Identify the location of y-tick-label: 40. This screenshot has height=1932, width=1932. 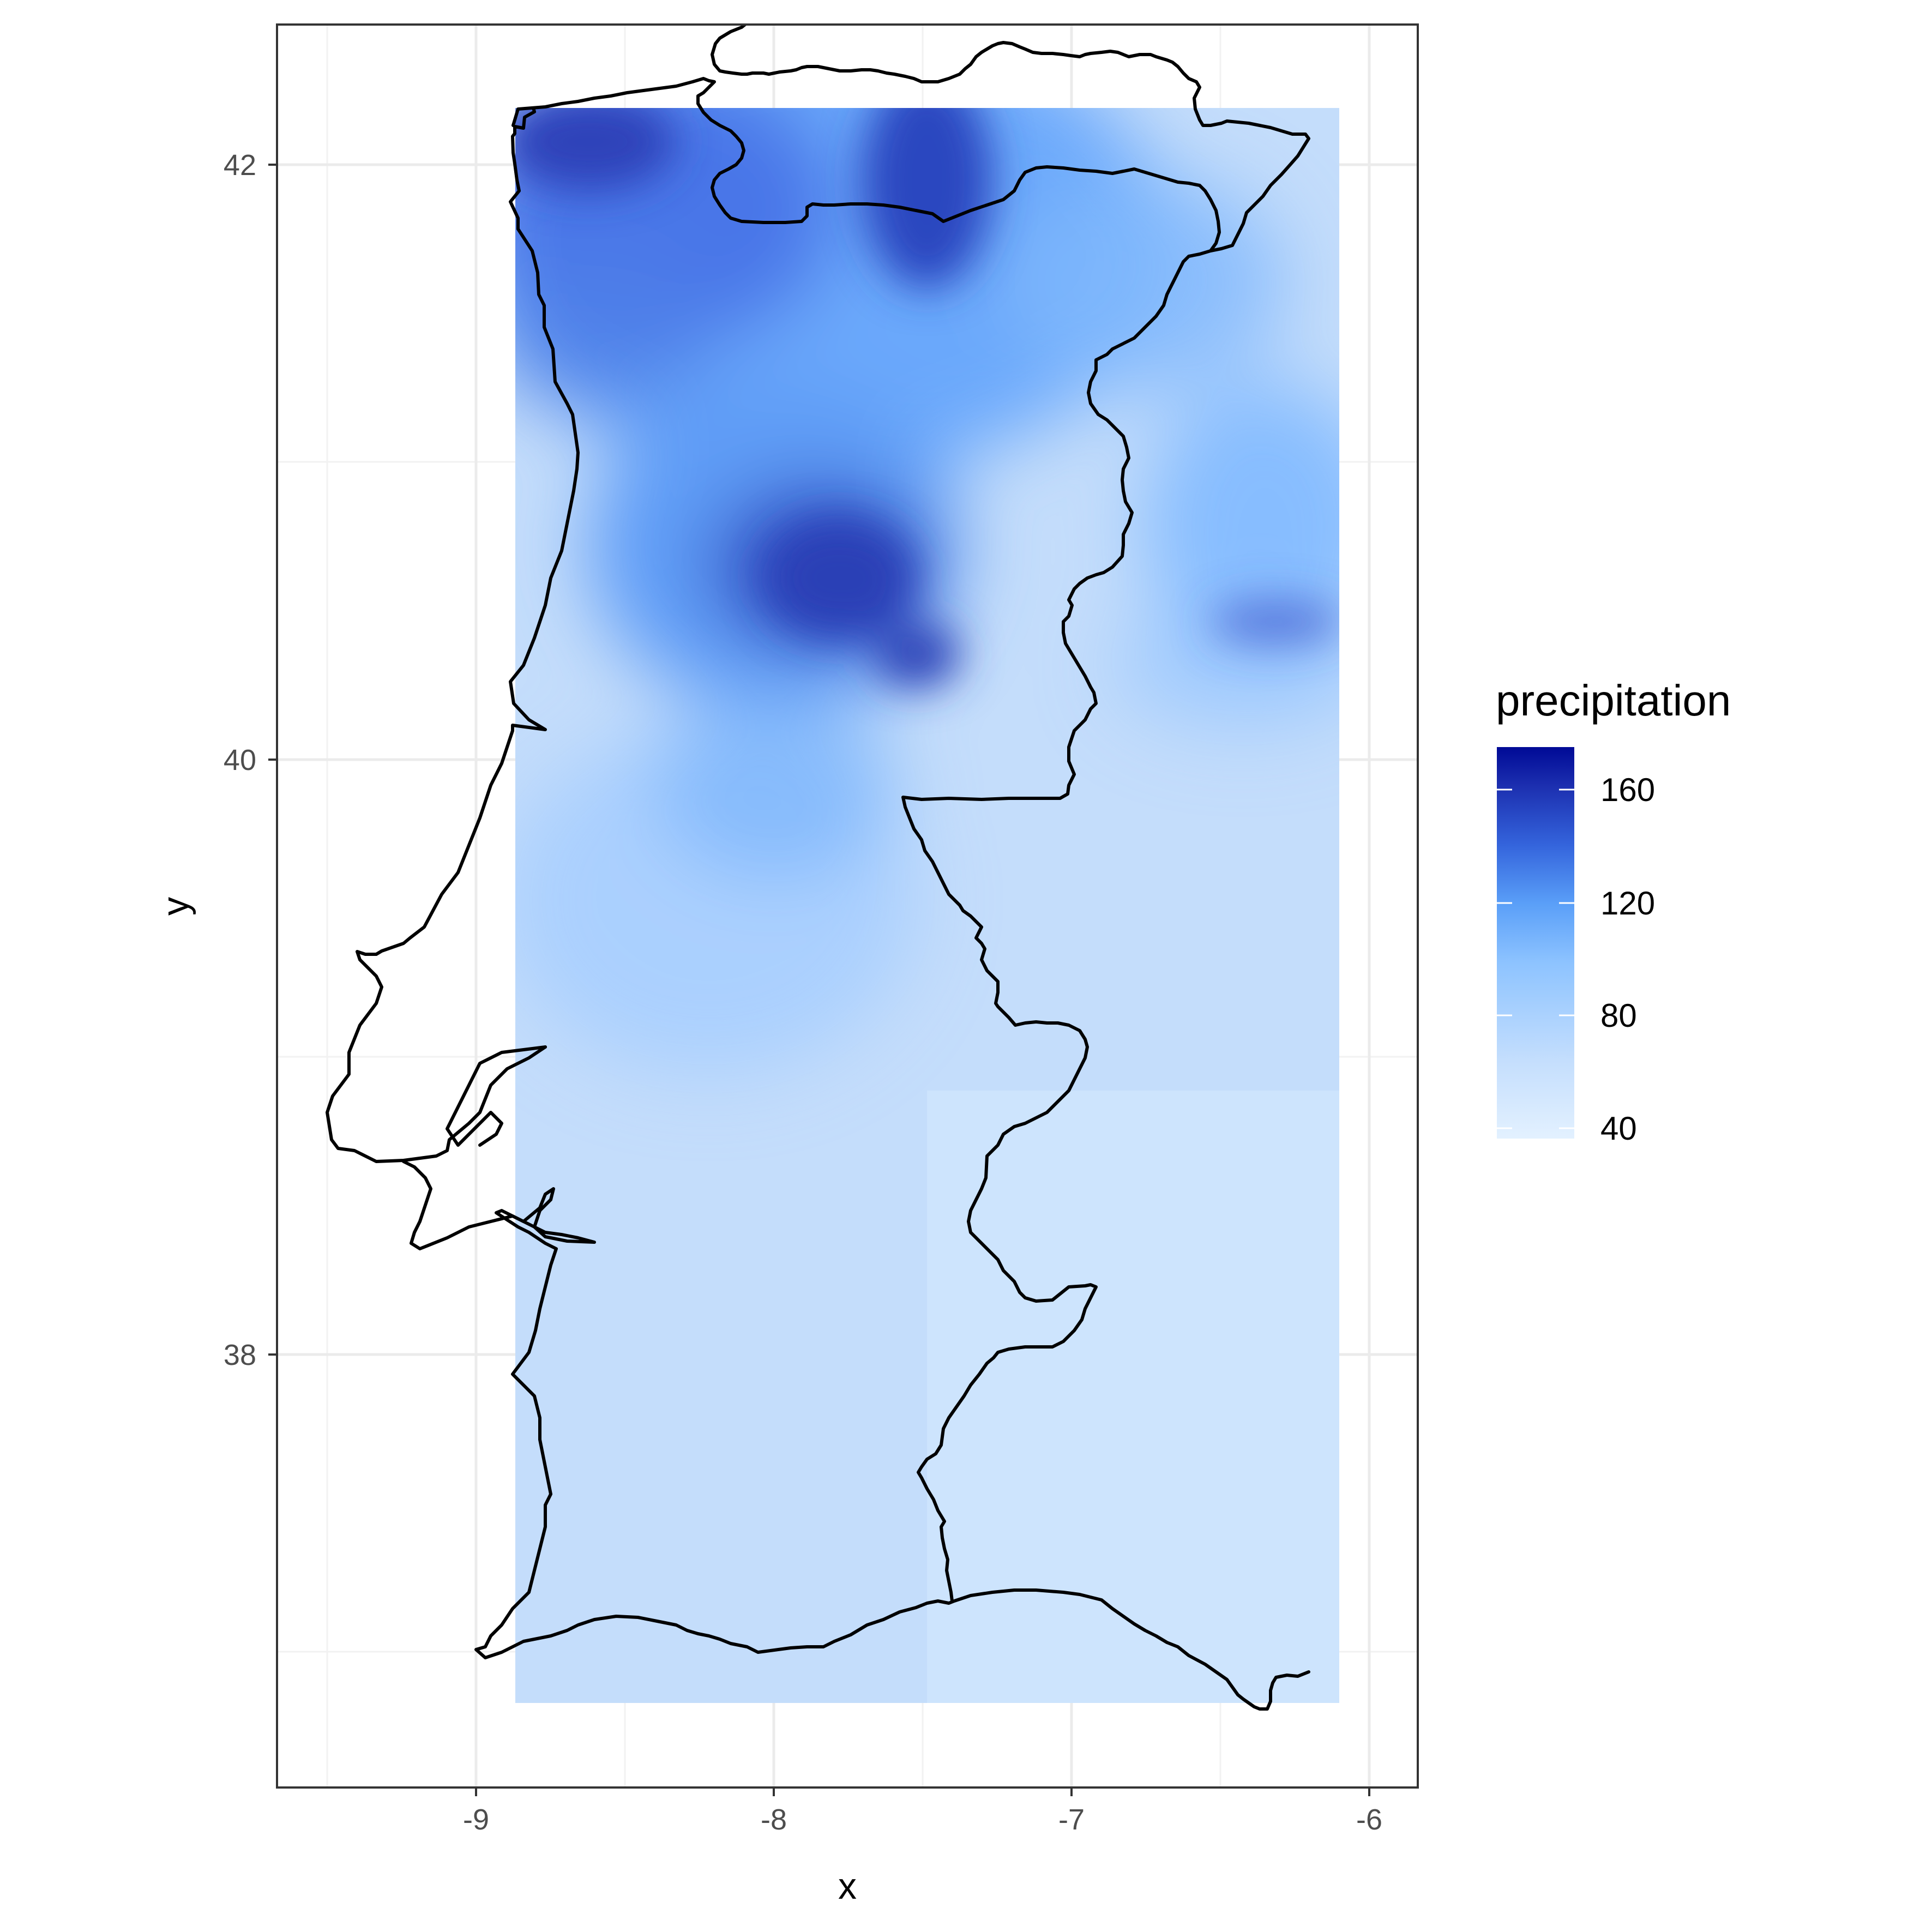
(240, 760).